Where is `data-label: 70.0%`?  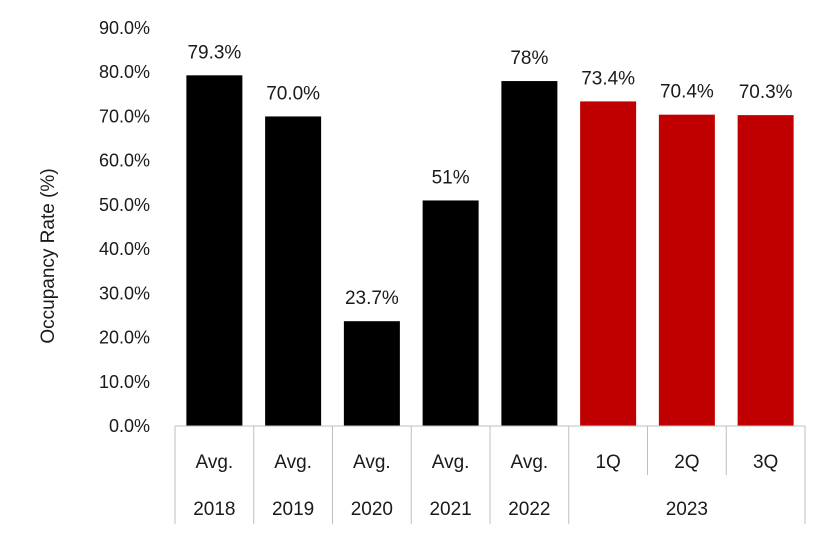
data-label: 70.0% is located at coordinates (293, 93).